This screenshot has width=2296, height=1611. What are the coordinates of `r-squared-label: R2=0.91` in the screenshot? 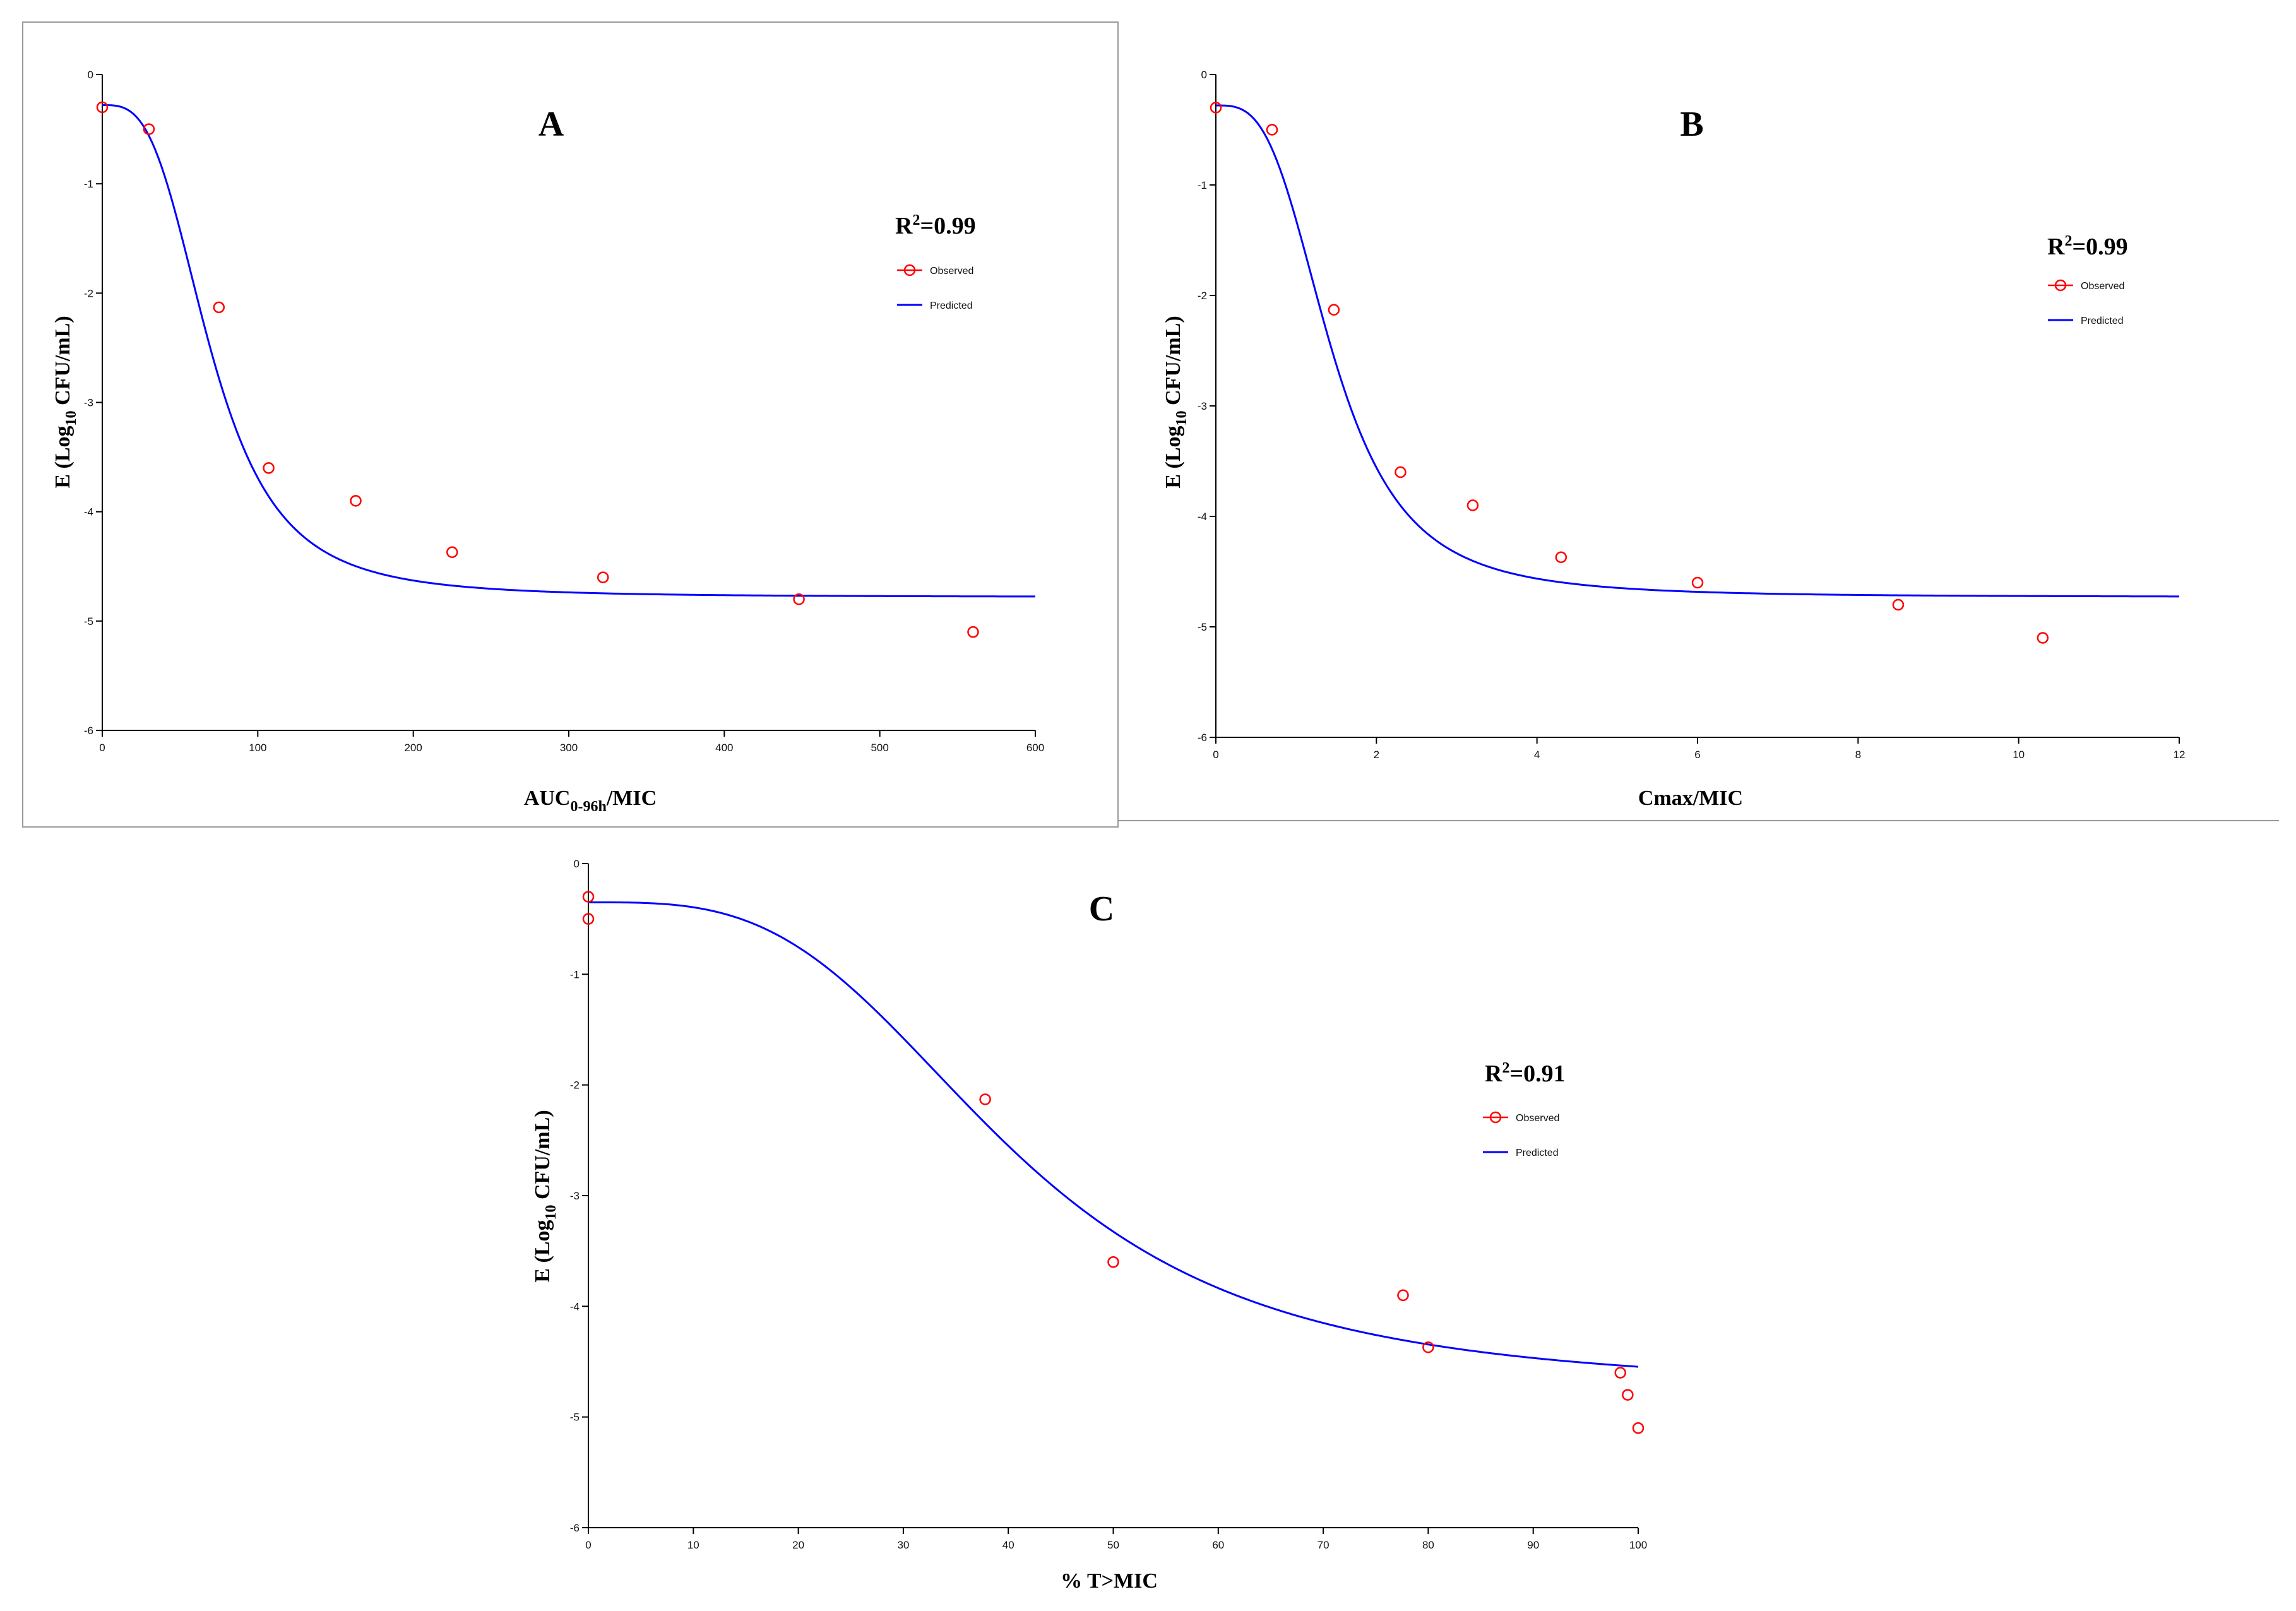 It's located at (1526, 1074).